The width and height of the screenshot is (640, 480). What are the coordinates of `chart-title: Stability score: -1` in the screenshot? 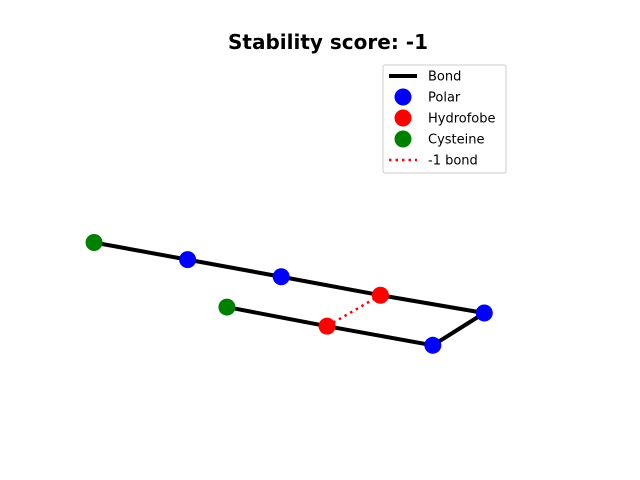 It's located at (328, 42).